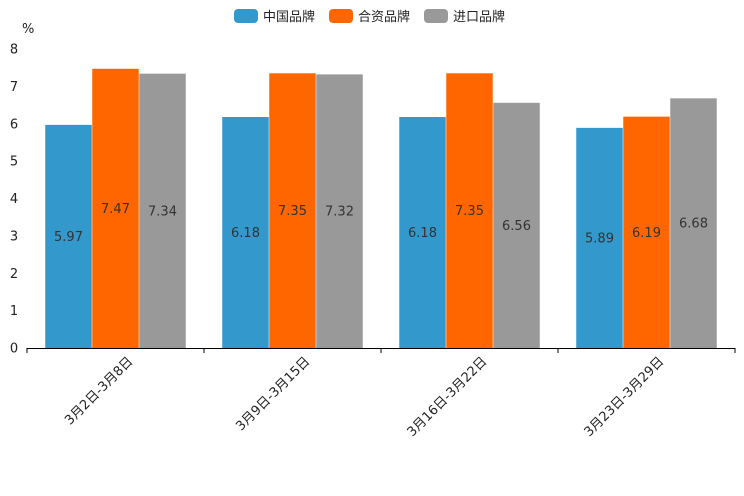 This screenshot has height=496, width=744. What do you see at coordinates (14, 311) in the screenshot?
I see `y-tick-label: 1` at bounding box center [14, 311].